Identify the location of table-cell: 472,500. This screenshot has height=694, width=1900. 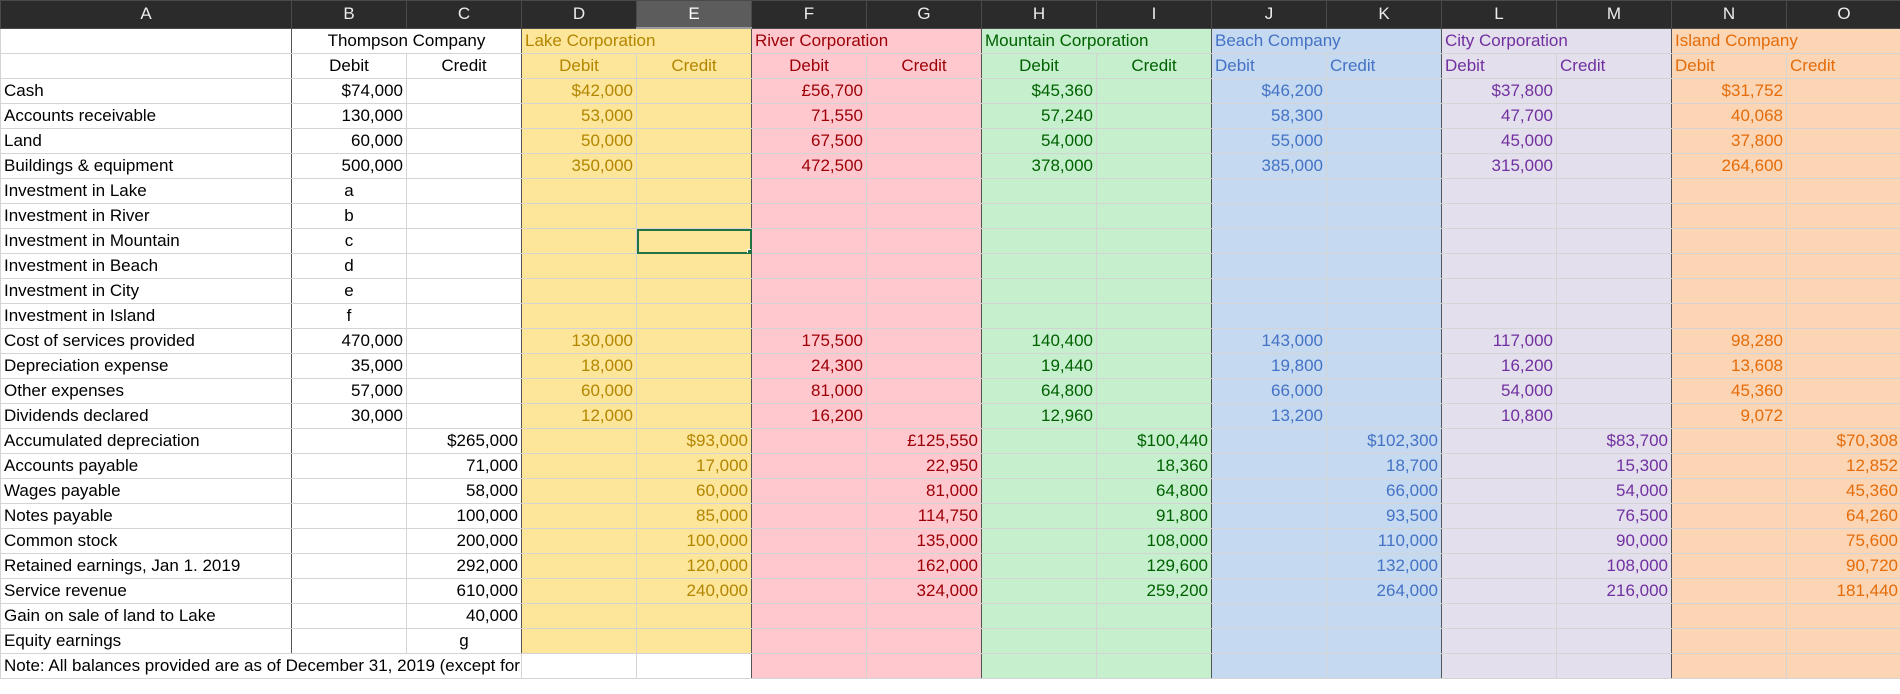
(809, 166).